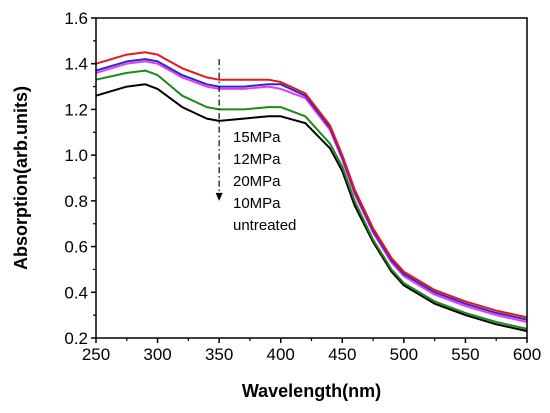  What do you see at coordinates (76, 18) in the screenshot?
I see `y-tick-label: 1.6` at bounding box center [76, 18].